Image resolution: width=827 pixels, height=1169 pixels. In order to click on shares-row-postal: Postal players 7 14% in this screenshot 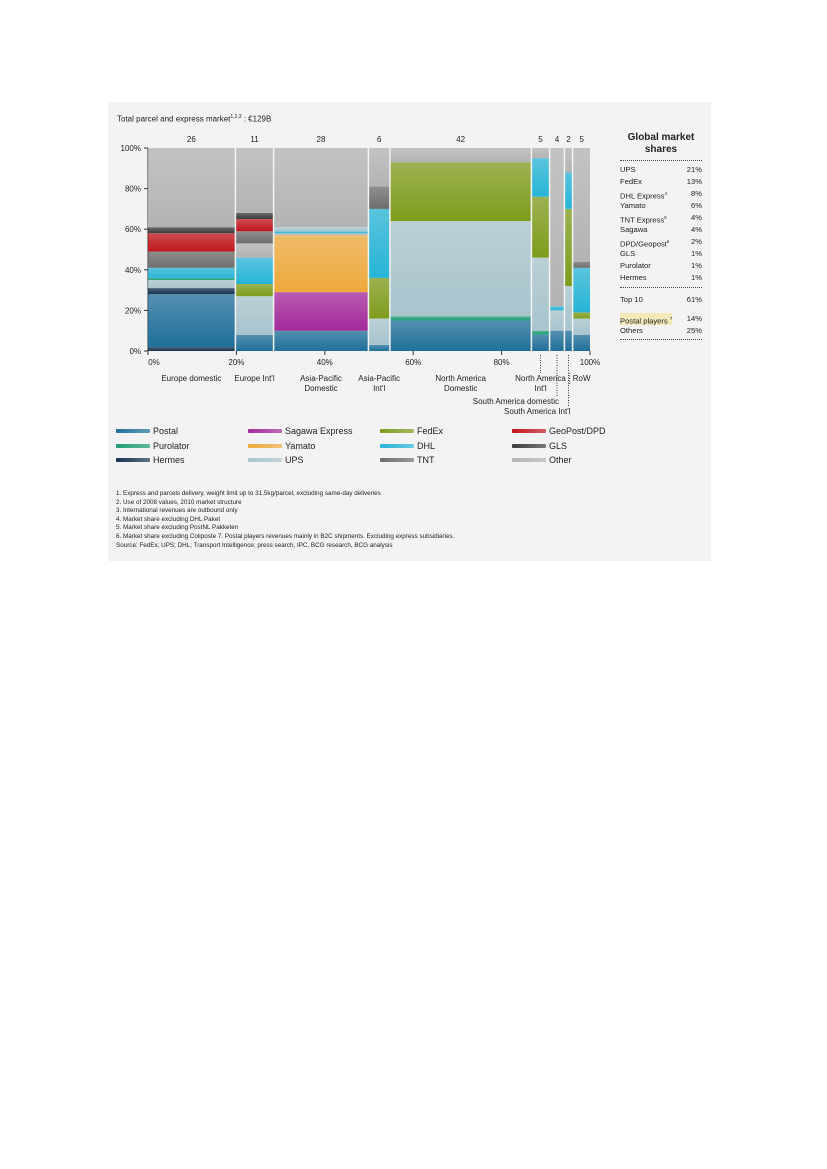, I will do `click(661, 319)`.